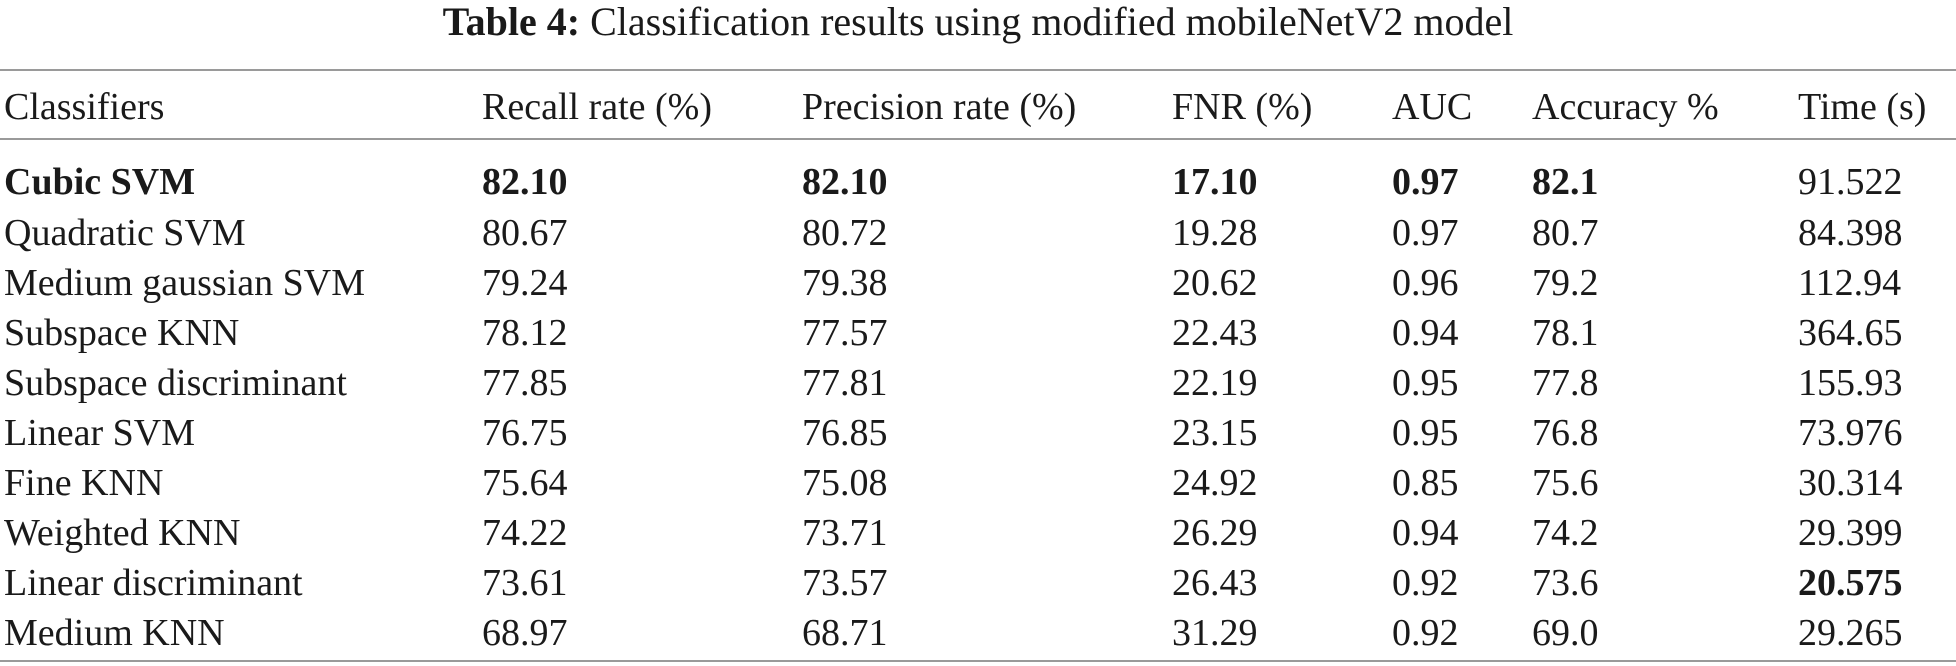  I want to click on precision-cell: 82.10, so click(845, 182).